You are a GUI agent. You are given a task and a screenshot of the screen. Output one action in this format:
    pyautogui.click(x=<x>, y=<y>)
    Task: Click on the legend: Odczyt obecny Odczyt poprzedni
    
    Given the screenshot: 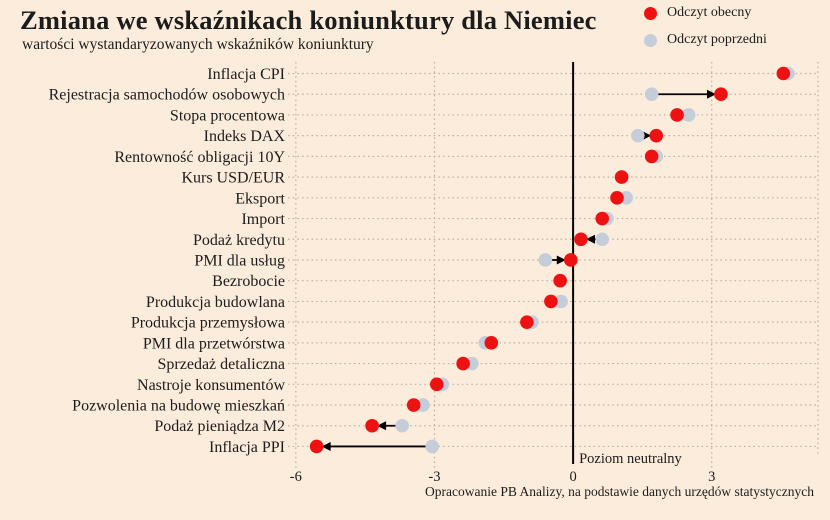 What is the action you would take?
    pyautogui.click(x=705, y=26)
    